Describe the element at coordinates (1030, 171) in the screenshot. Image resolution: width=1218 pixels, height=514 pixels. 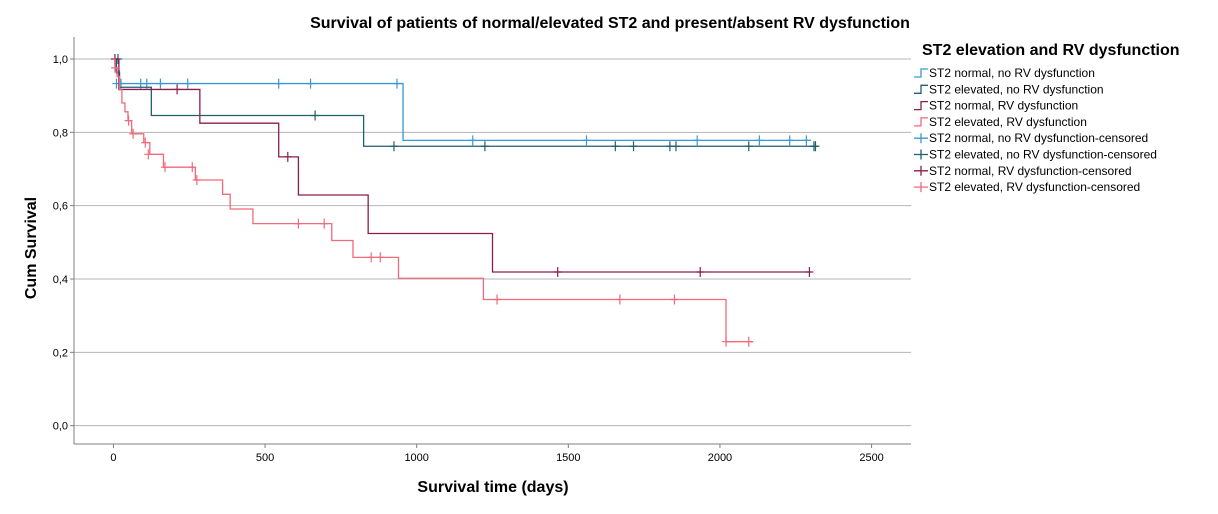
I see `legend-label: ST2 normal, RV dysfunction-censored` at that location.